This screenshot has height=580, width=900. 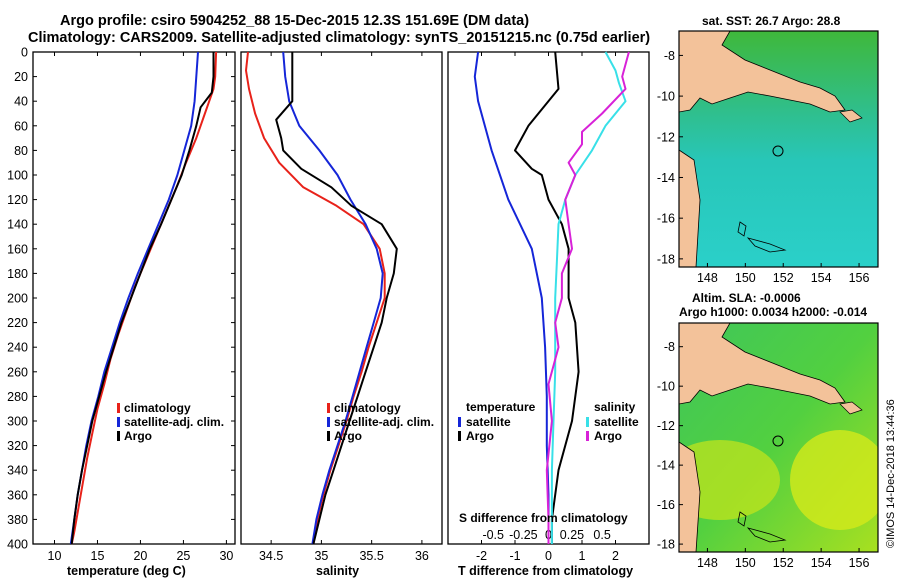 What do you see at coordinates (140, 556) in the screenshot?
I see `temperature-tick-label: 20` at bounding box center [140, 556].